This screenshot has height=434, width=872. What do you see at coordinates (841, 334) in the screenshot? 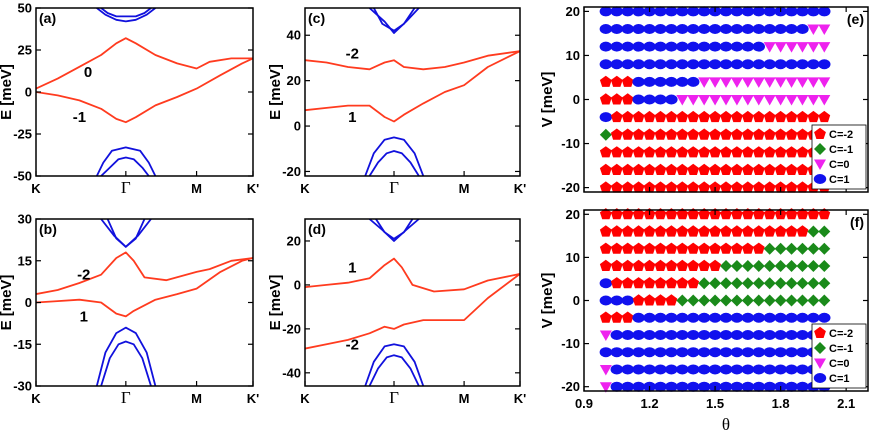
I see `legend-entry: C=-2` at bounding box center [841, 334].